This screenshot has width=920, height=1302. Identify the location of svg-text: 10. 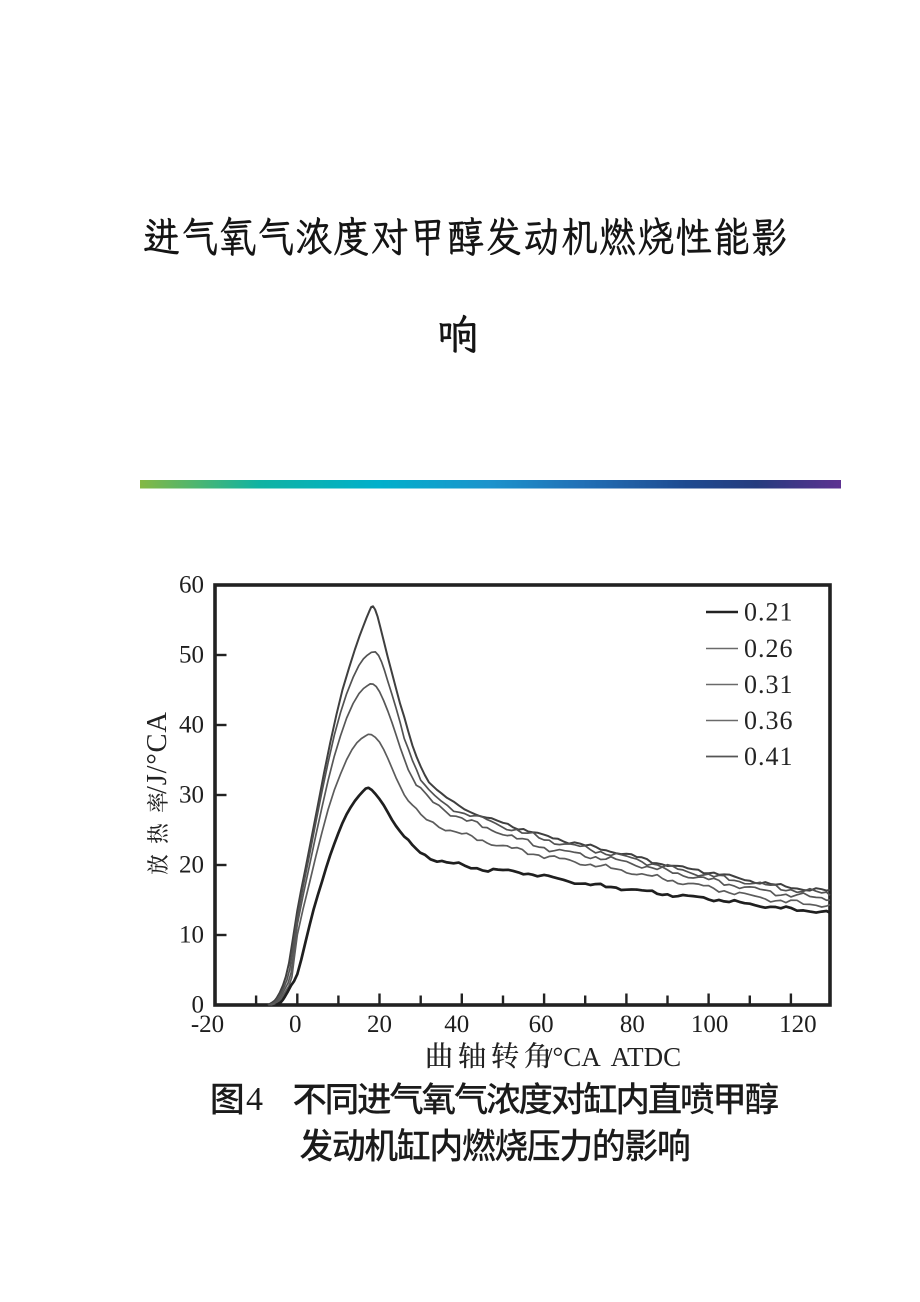
(191, 935).